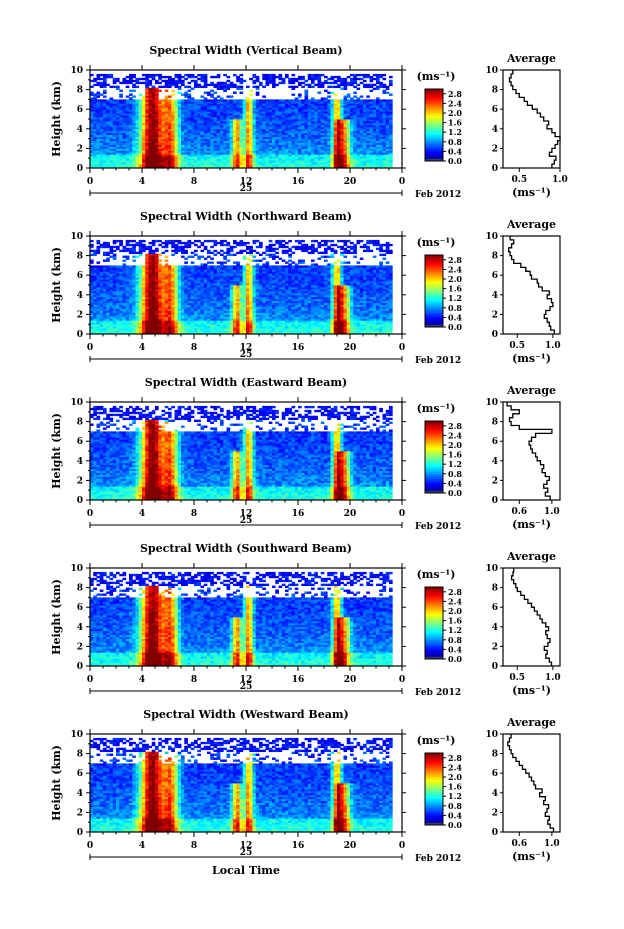 This screenshot has height=929, width=624. What do you see at coordinates (142, 348) in the screenshot?
I see `x-tick-label: 4` at bounding box center [142, 348].